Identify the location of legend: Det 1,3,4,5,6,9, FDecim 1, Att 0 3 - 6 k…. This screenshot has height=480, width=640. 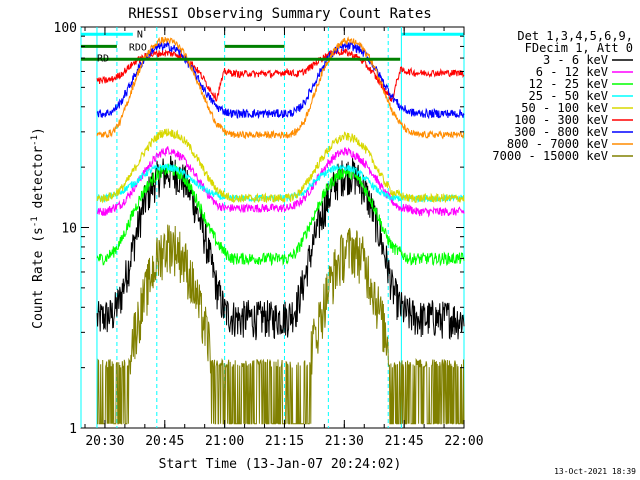
(562, 96).